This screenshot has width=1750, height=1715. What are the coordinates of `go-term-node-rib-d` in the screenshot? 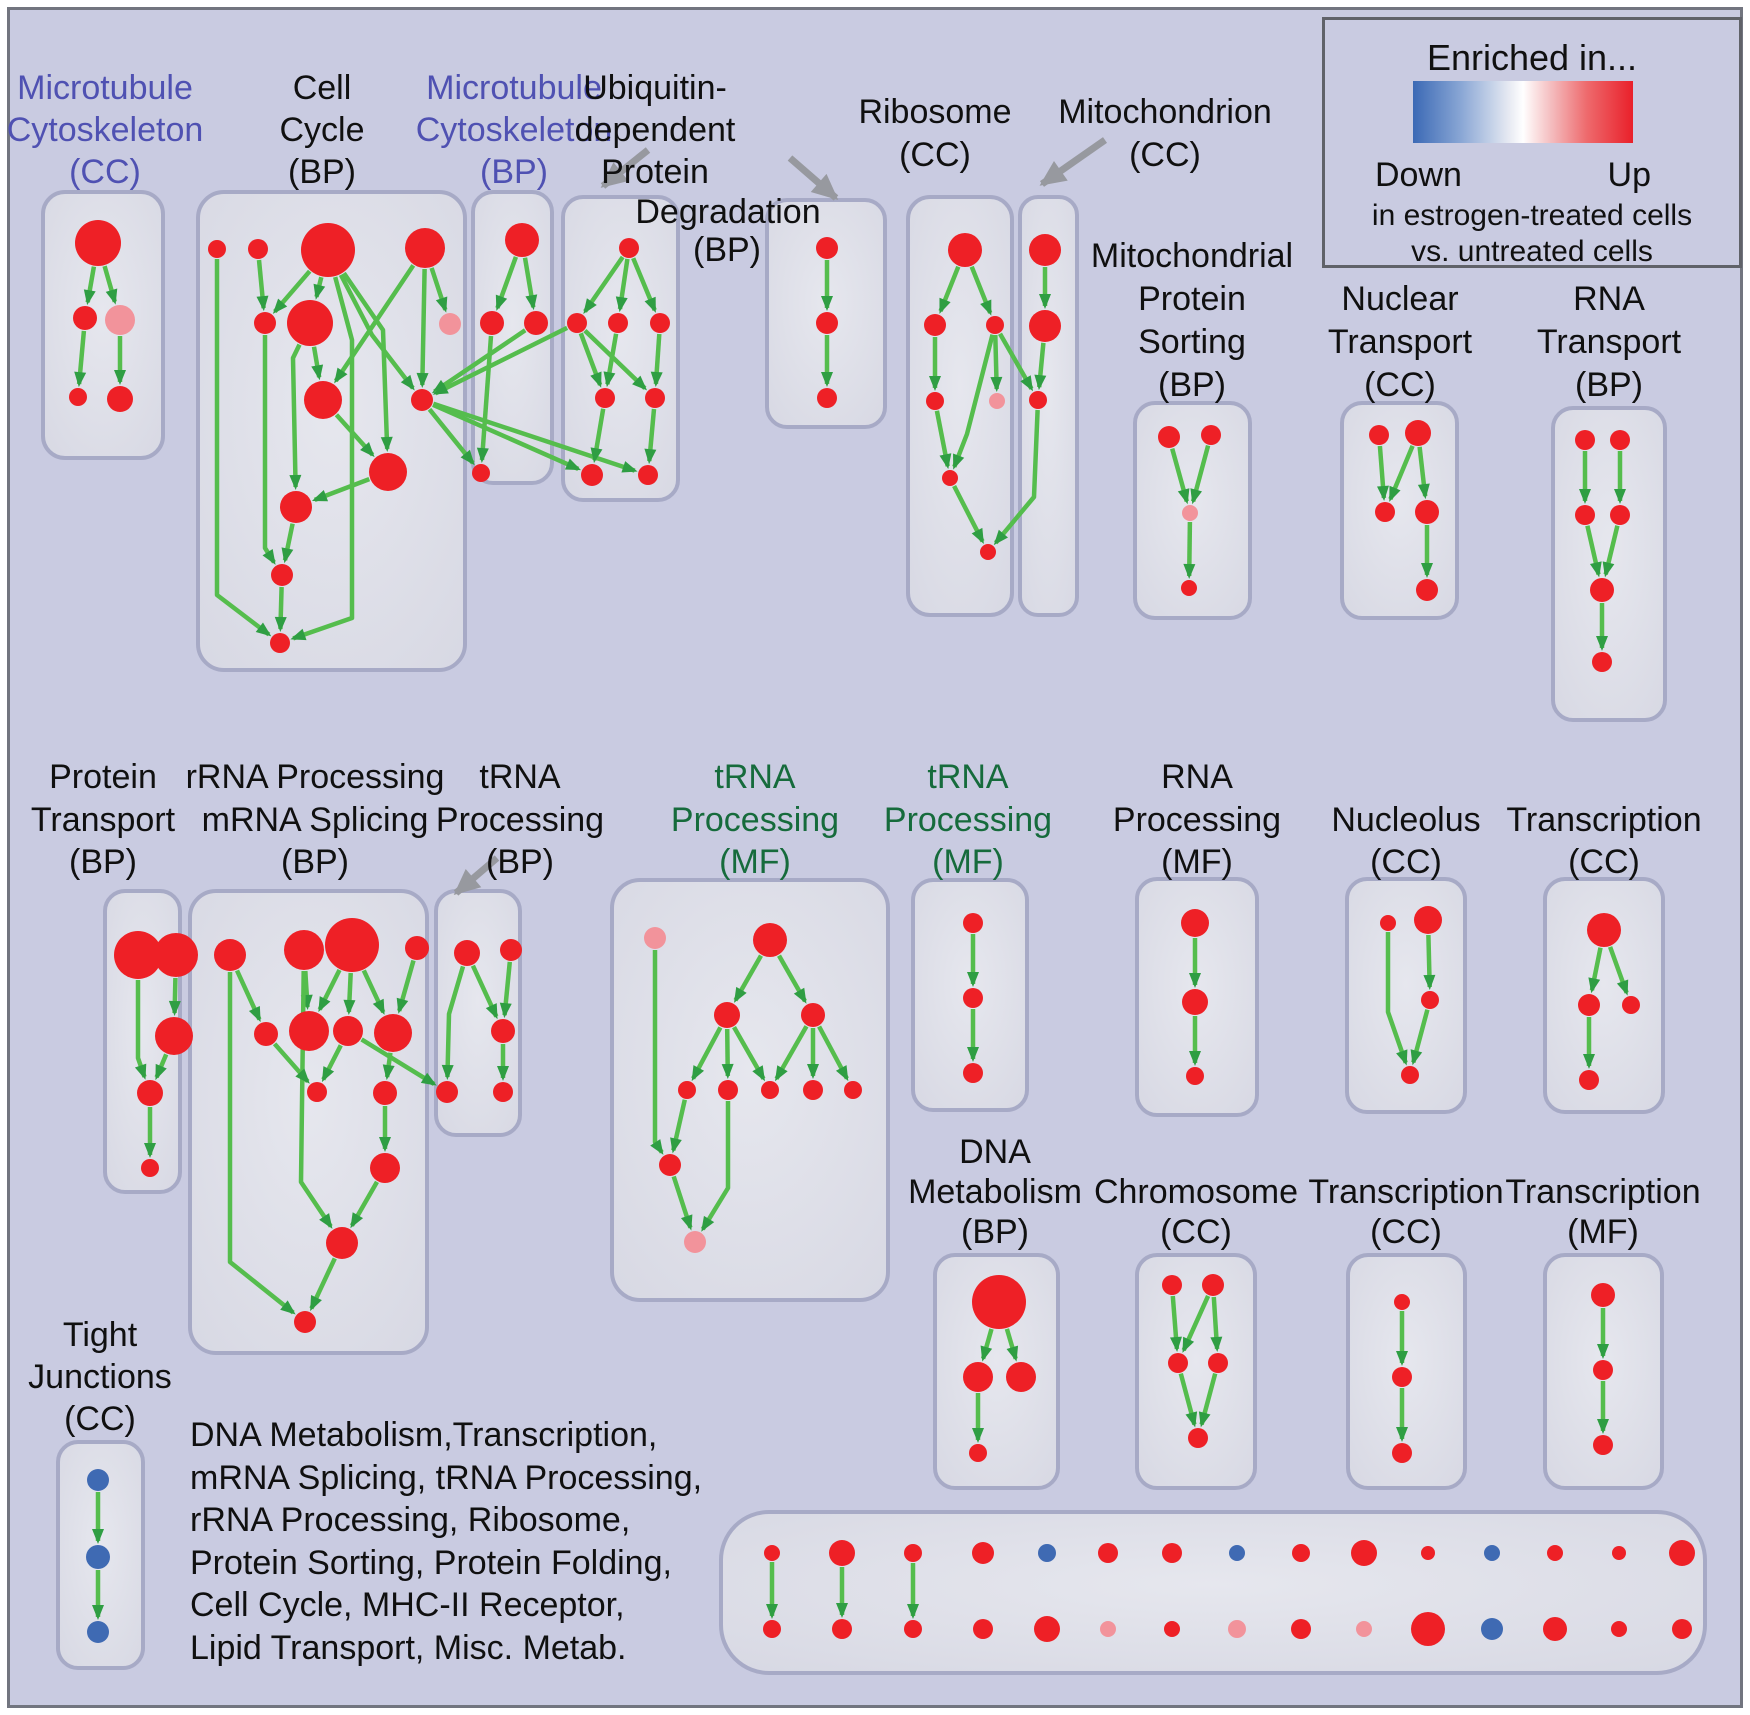 It's located at (935, 401).